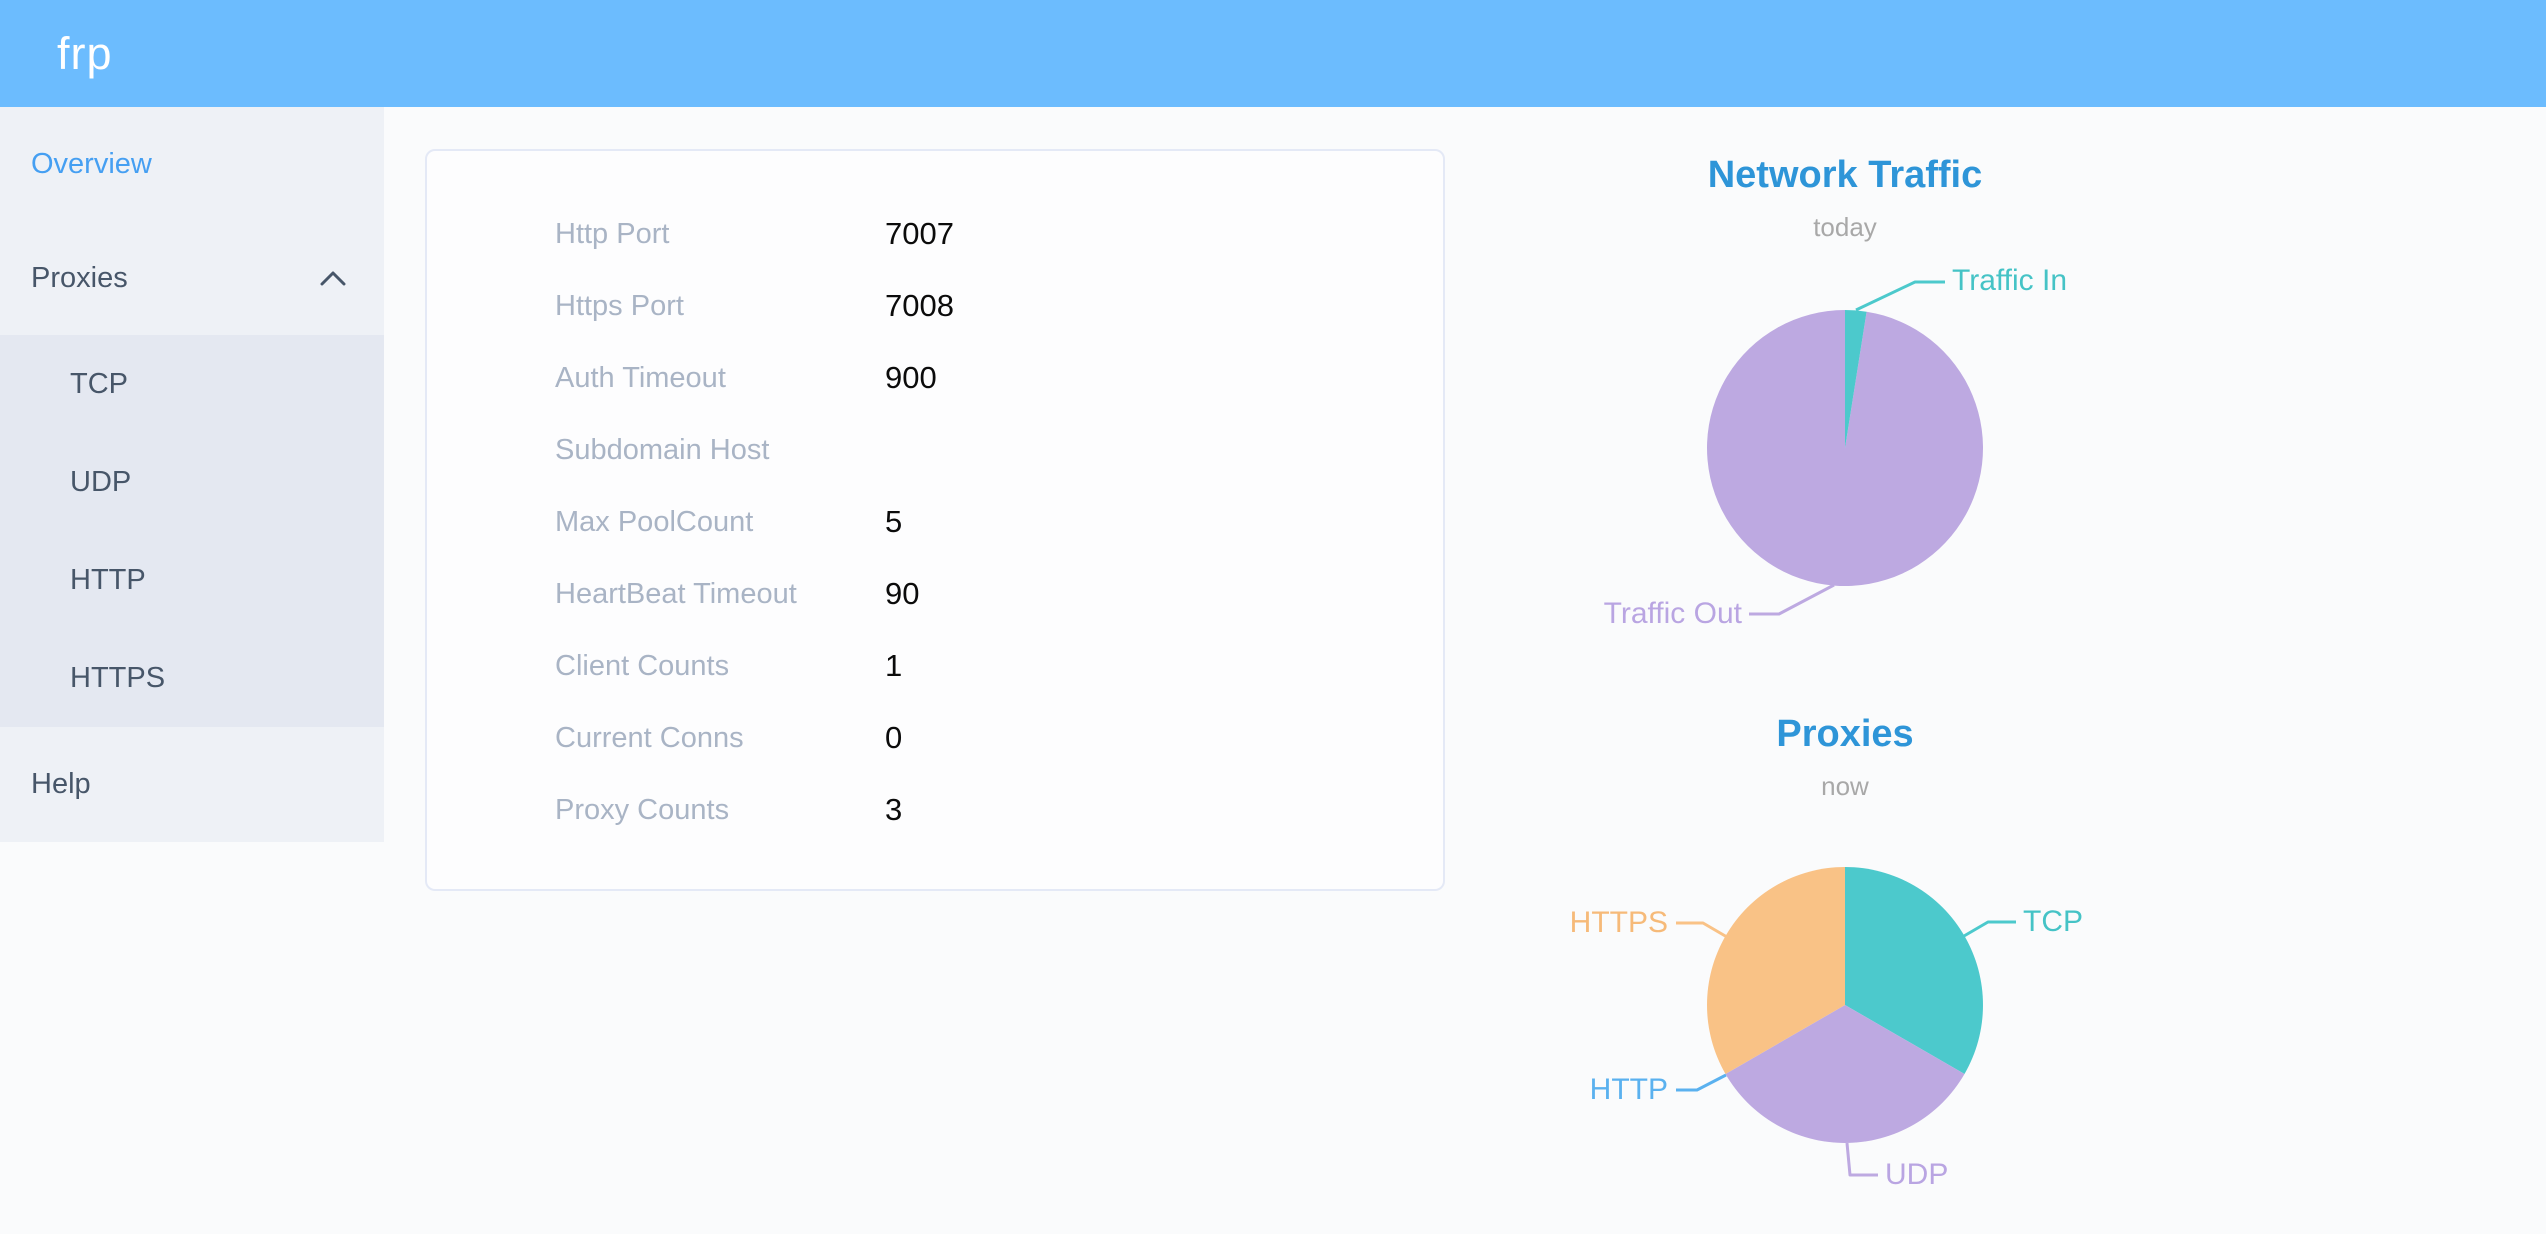 The image size is (2546, 1234). I want to click on leader-line-https, so click(1702, 930).